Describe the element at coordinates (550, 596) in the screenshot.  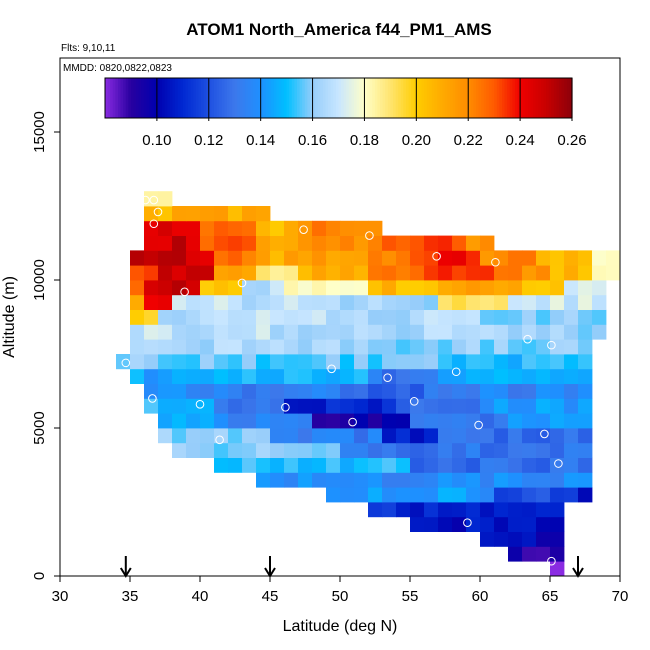
I see `x-tick-label: 65` at that location.